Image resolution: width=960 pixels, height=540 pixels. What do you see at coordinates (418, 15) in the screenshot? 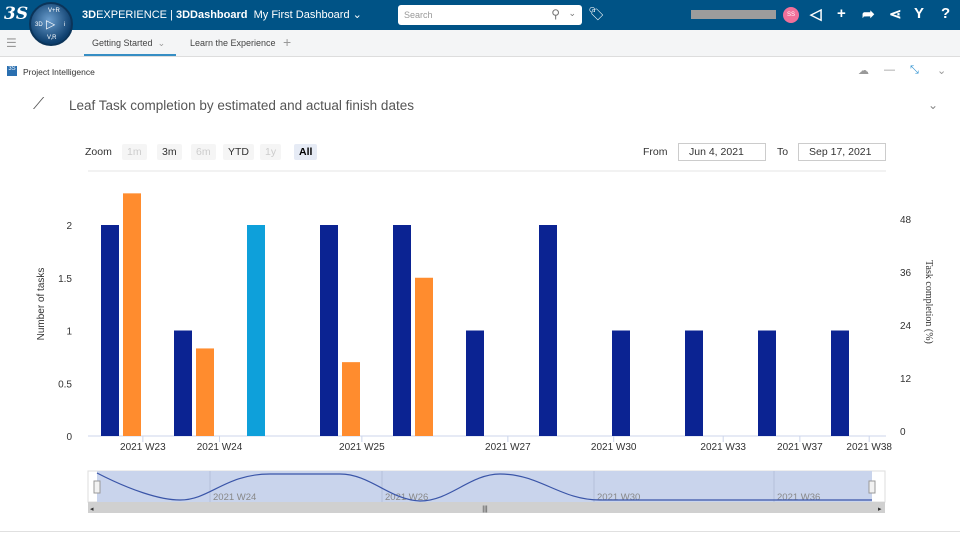
I see `search-placeholder: Search` at bounding box center [418, 15].